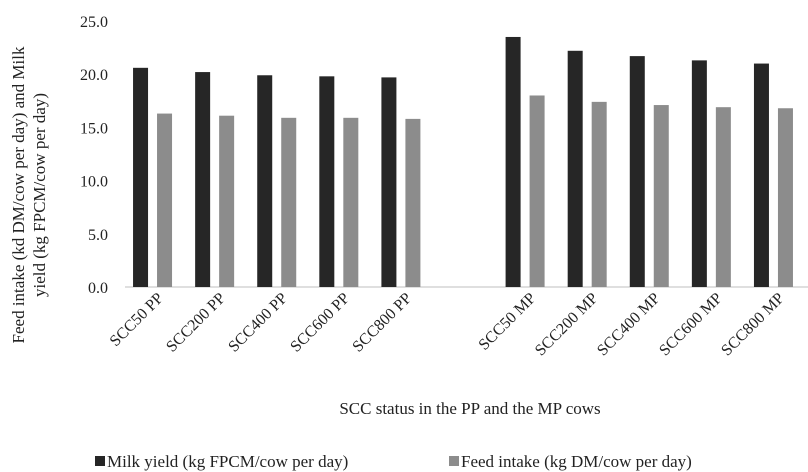 The image size is (808, 472). Describe the element at coordinates (753, 325) in the screenshot. I see `x-category-label: SCC800 MP` at that location.